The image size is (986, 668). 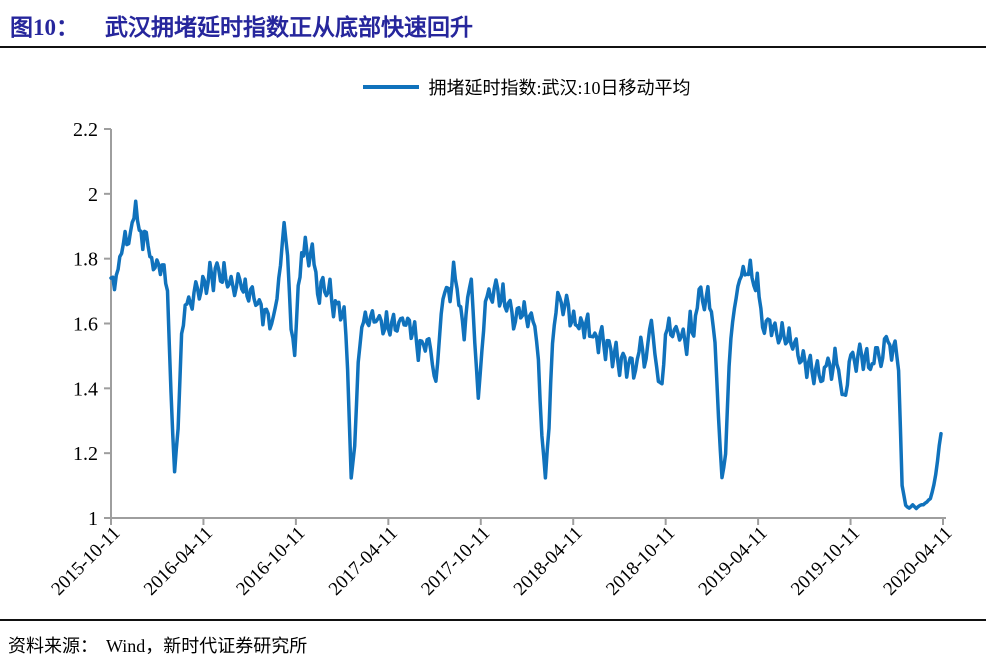 I want to click on x-tick-label: 2019-10-11, so click(x=825, y=561).